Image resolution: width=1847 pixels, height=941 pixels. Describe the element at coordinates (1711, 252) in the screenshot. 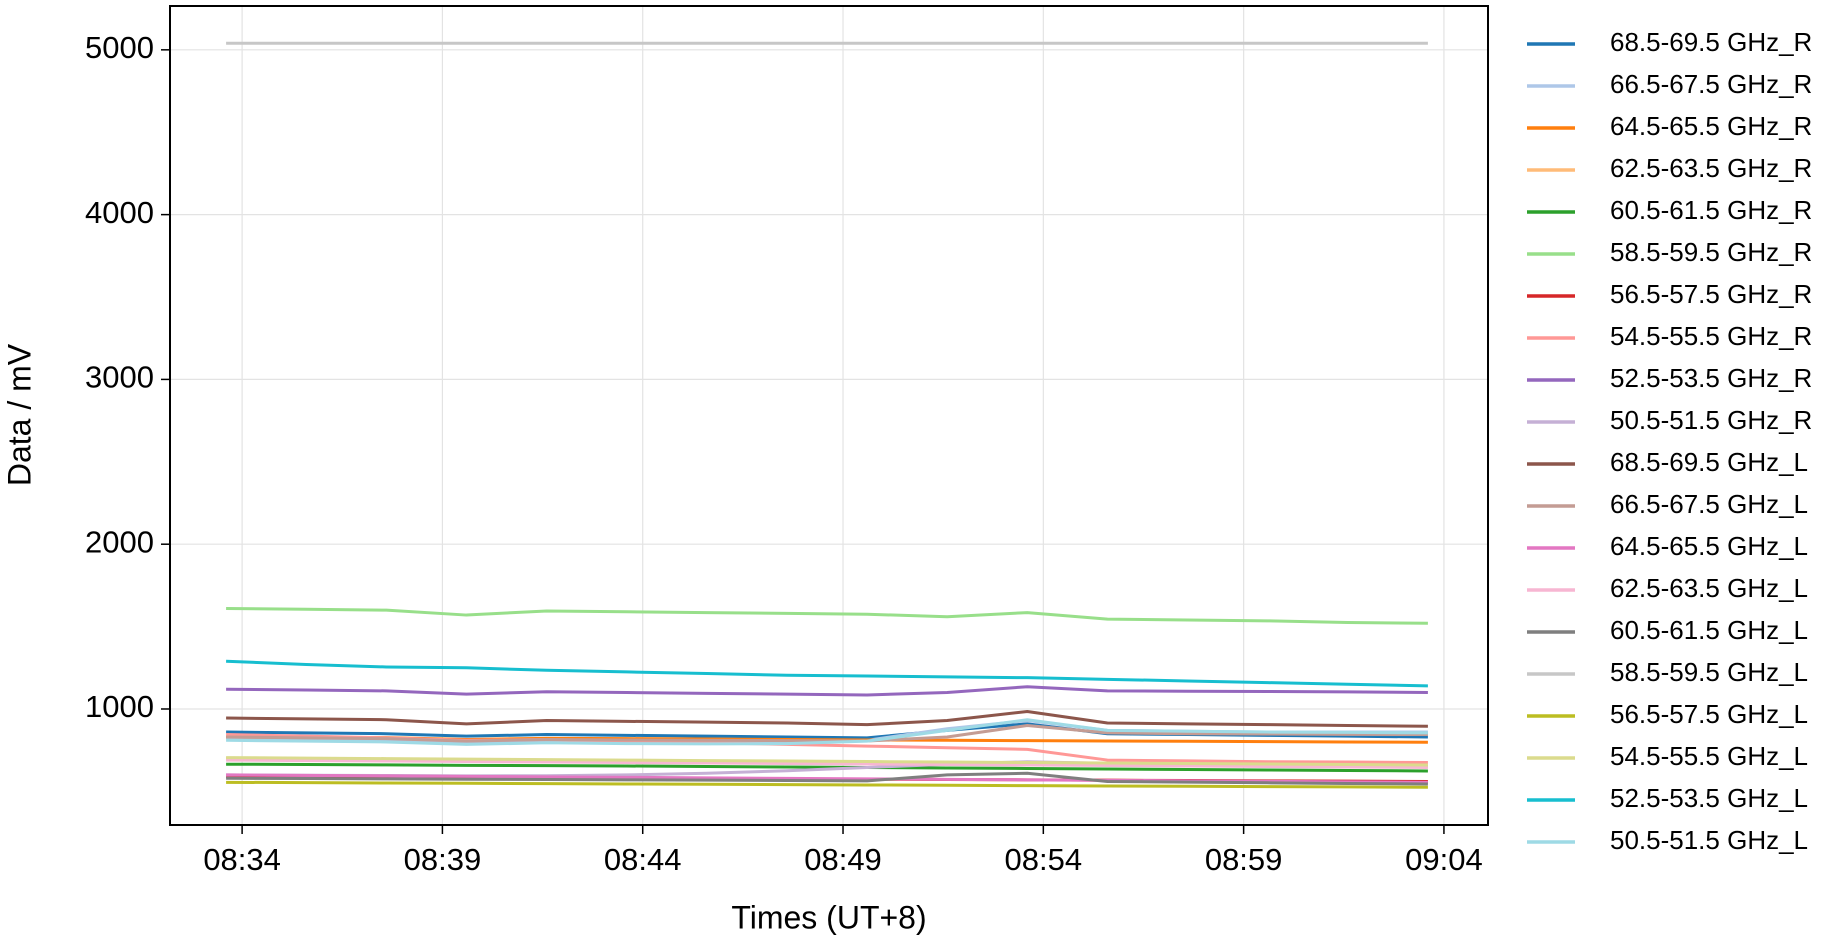

I see `legend-label: 58.5-59.5 GHz_R` at that location.